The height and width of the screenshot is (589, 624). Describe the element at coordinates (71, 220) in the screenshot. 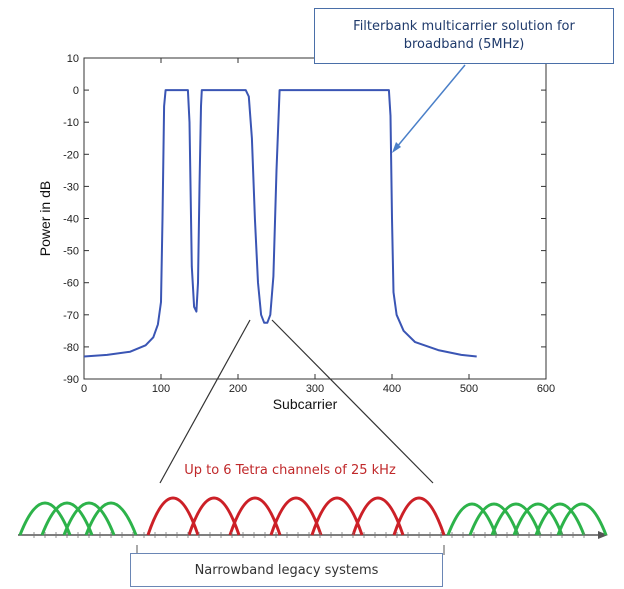

I see `y-tick-label: -40` at that location.